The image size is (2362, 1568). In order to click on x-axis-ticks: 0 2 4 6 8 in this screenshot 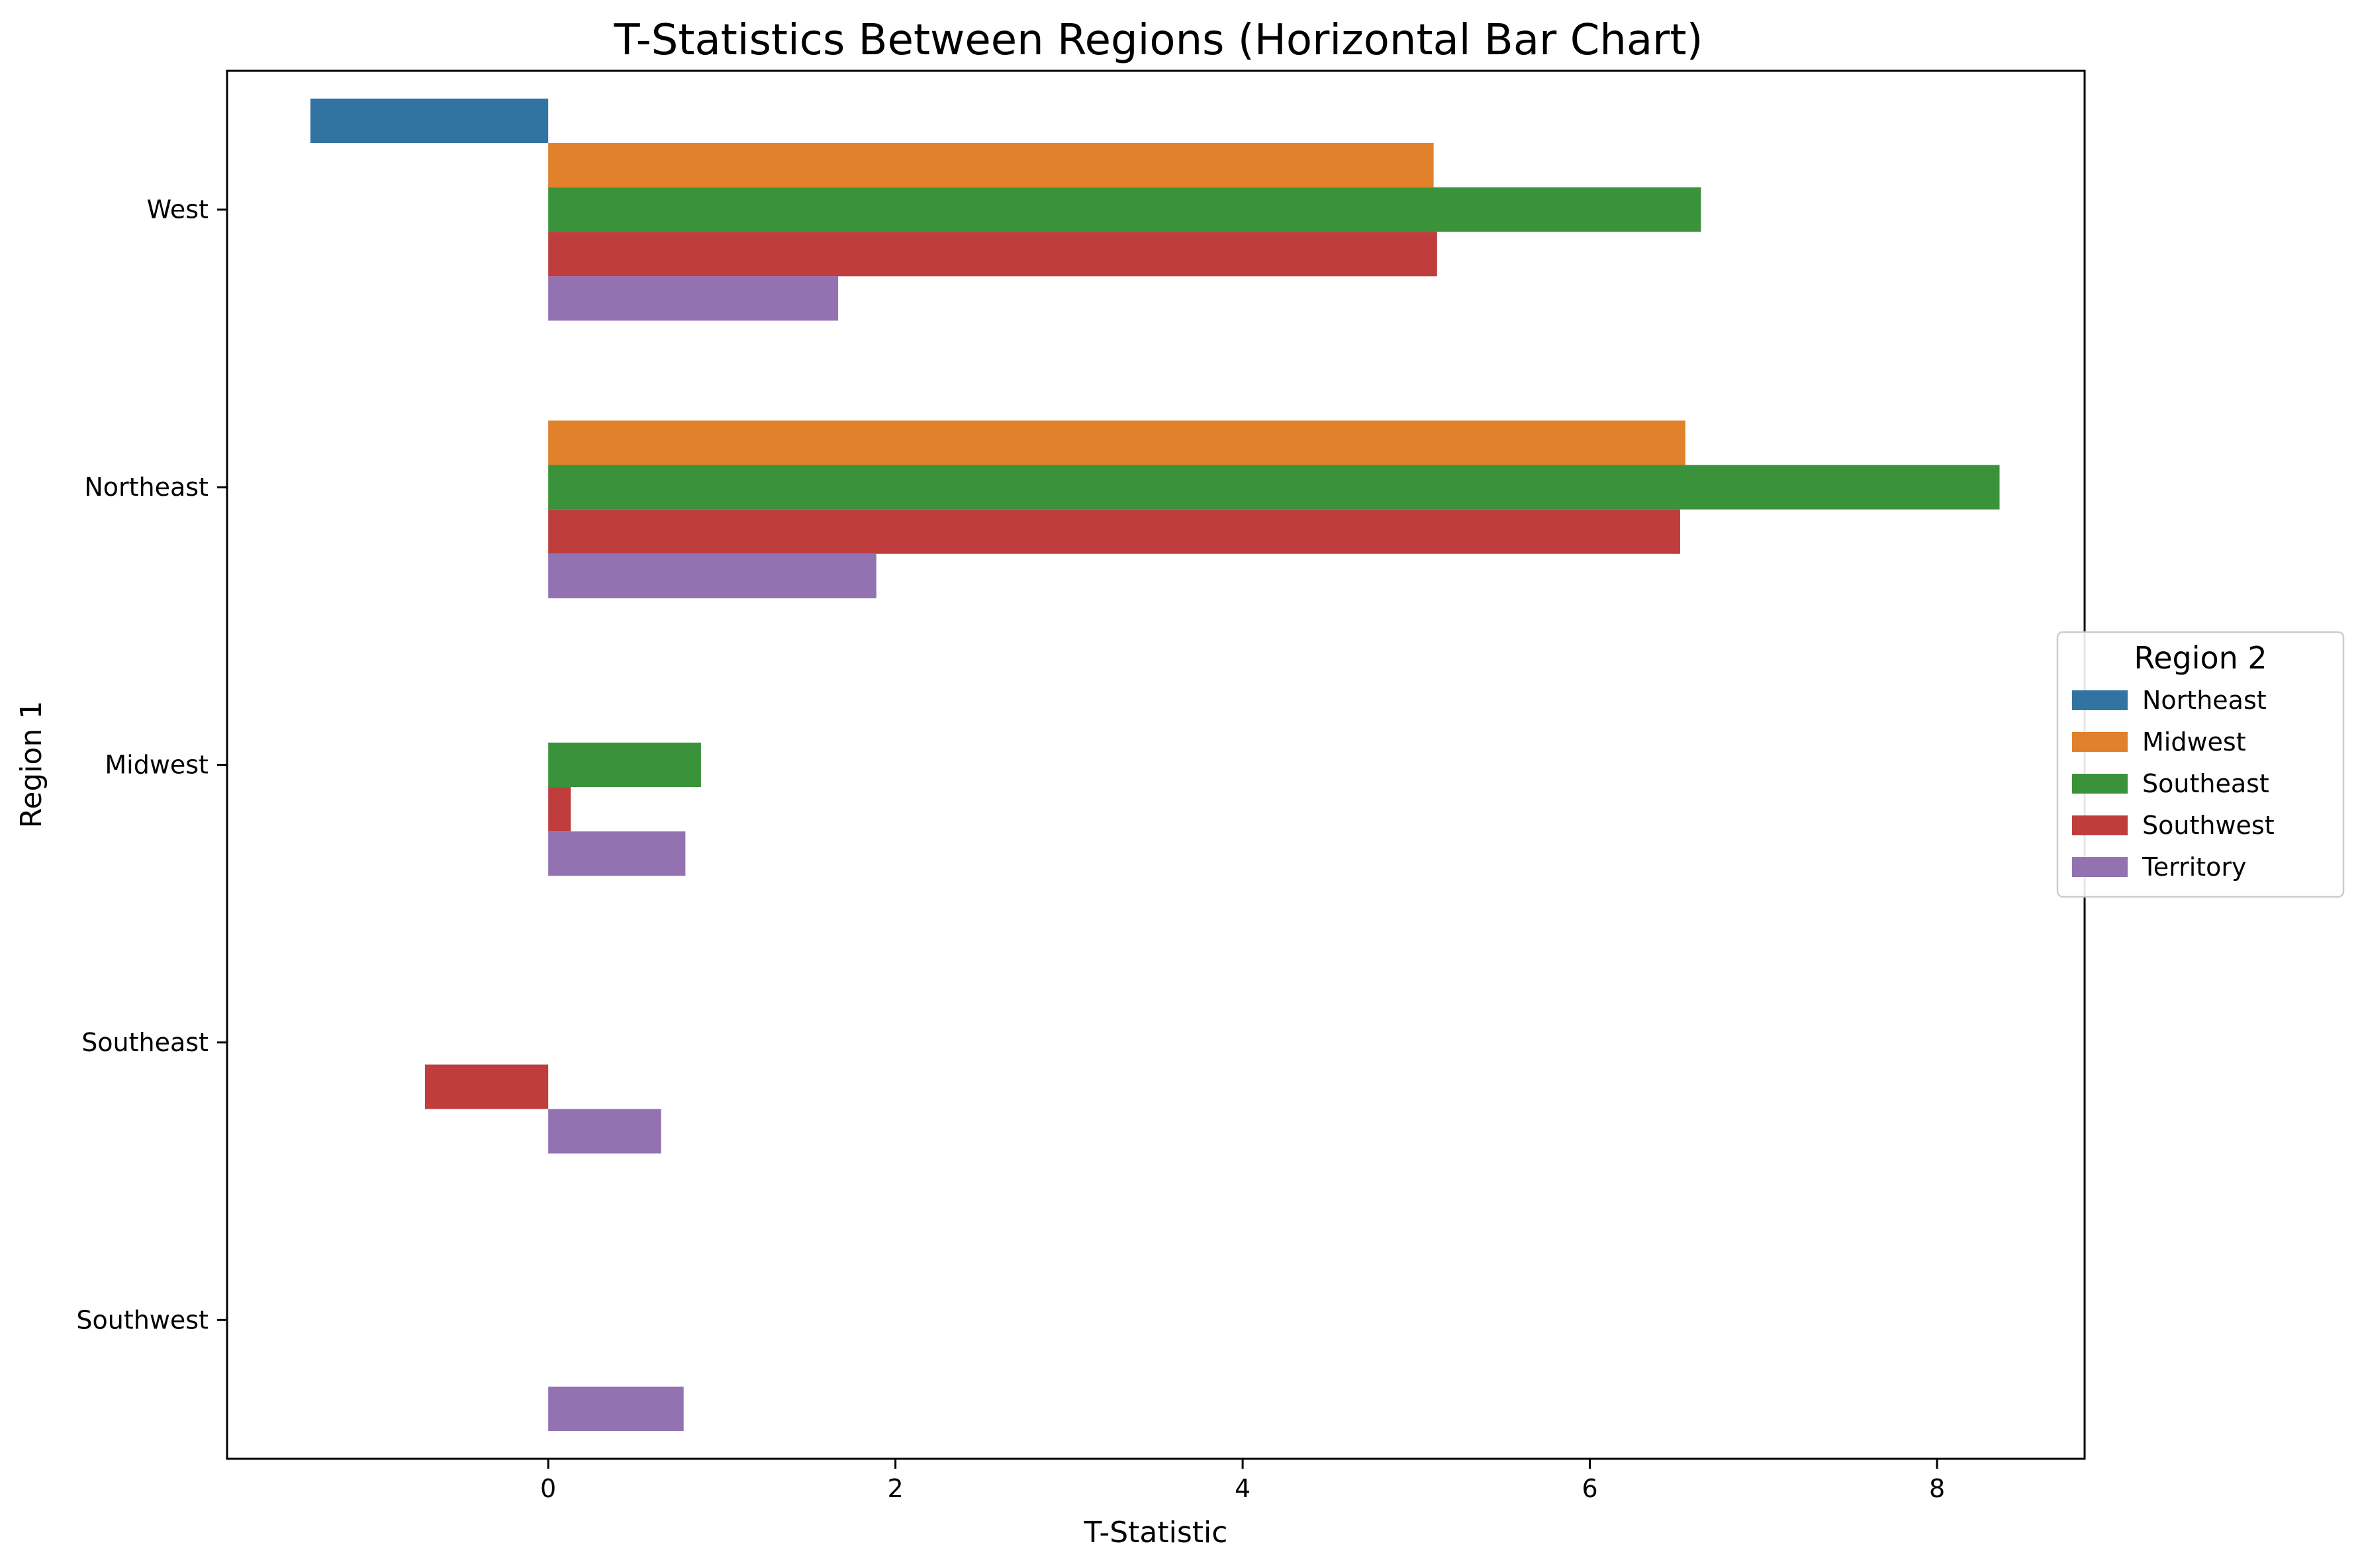, I will do `click(1243, 1481)`.